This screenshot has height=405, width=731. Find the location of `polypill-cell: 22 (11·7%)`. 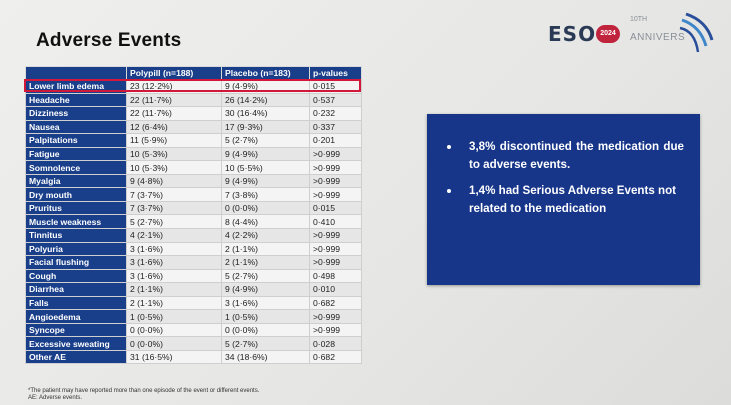

polypill-cell: 22 (11·7%) is located at coordinates (174, 113).